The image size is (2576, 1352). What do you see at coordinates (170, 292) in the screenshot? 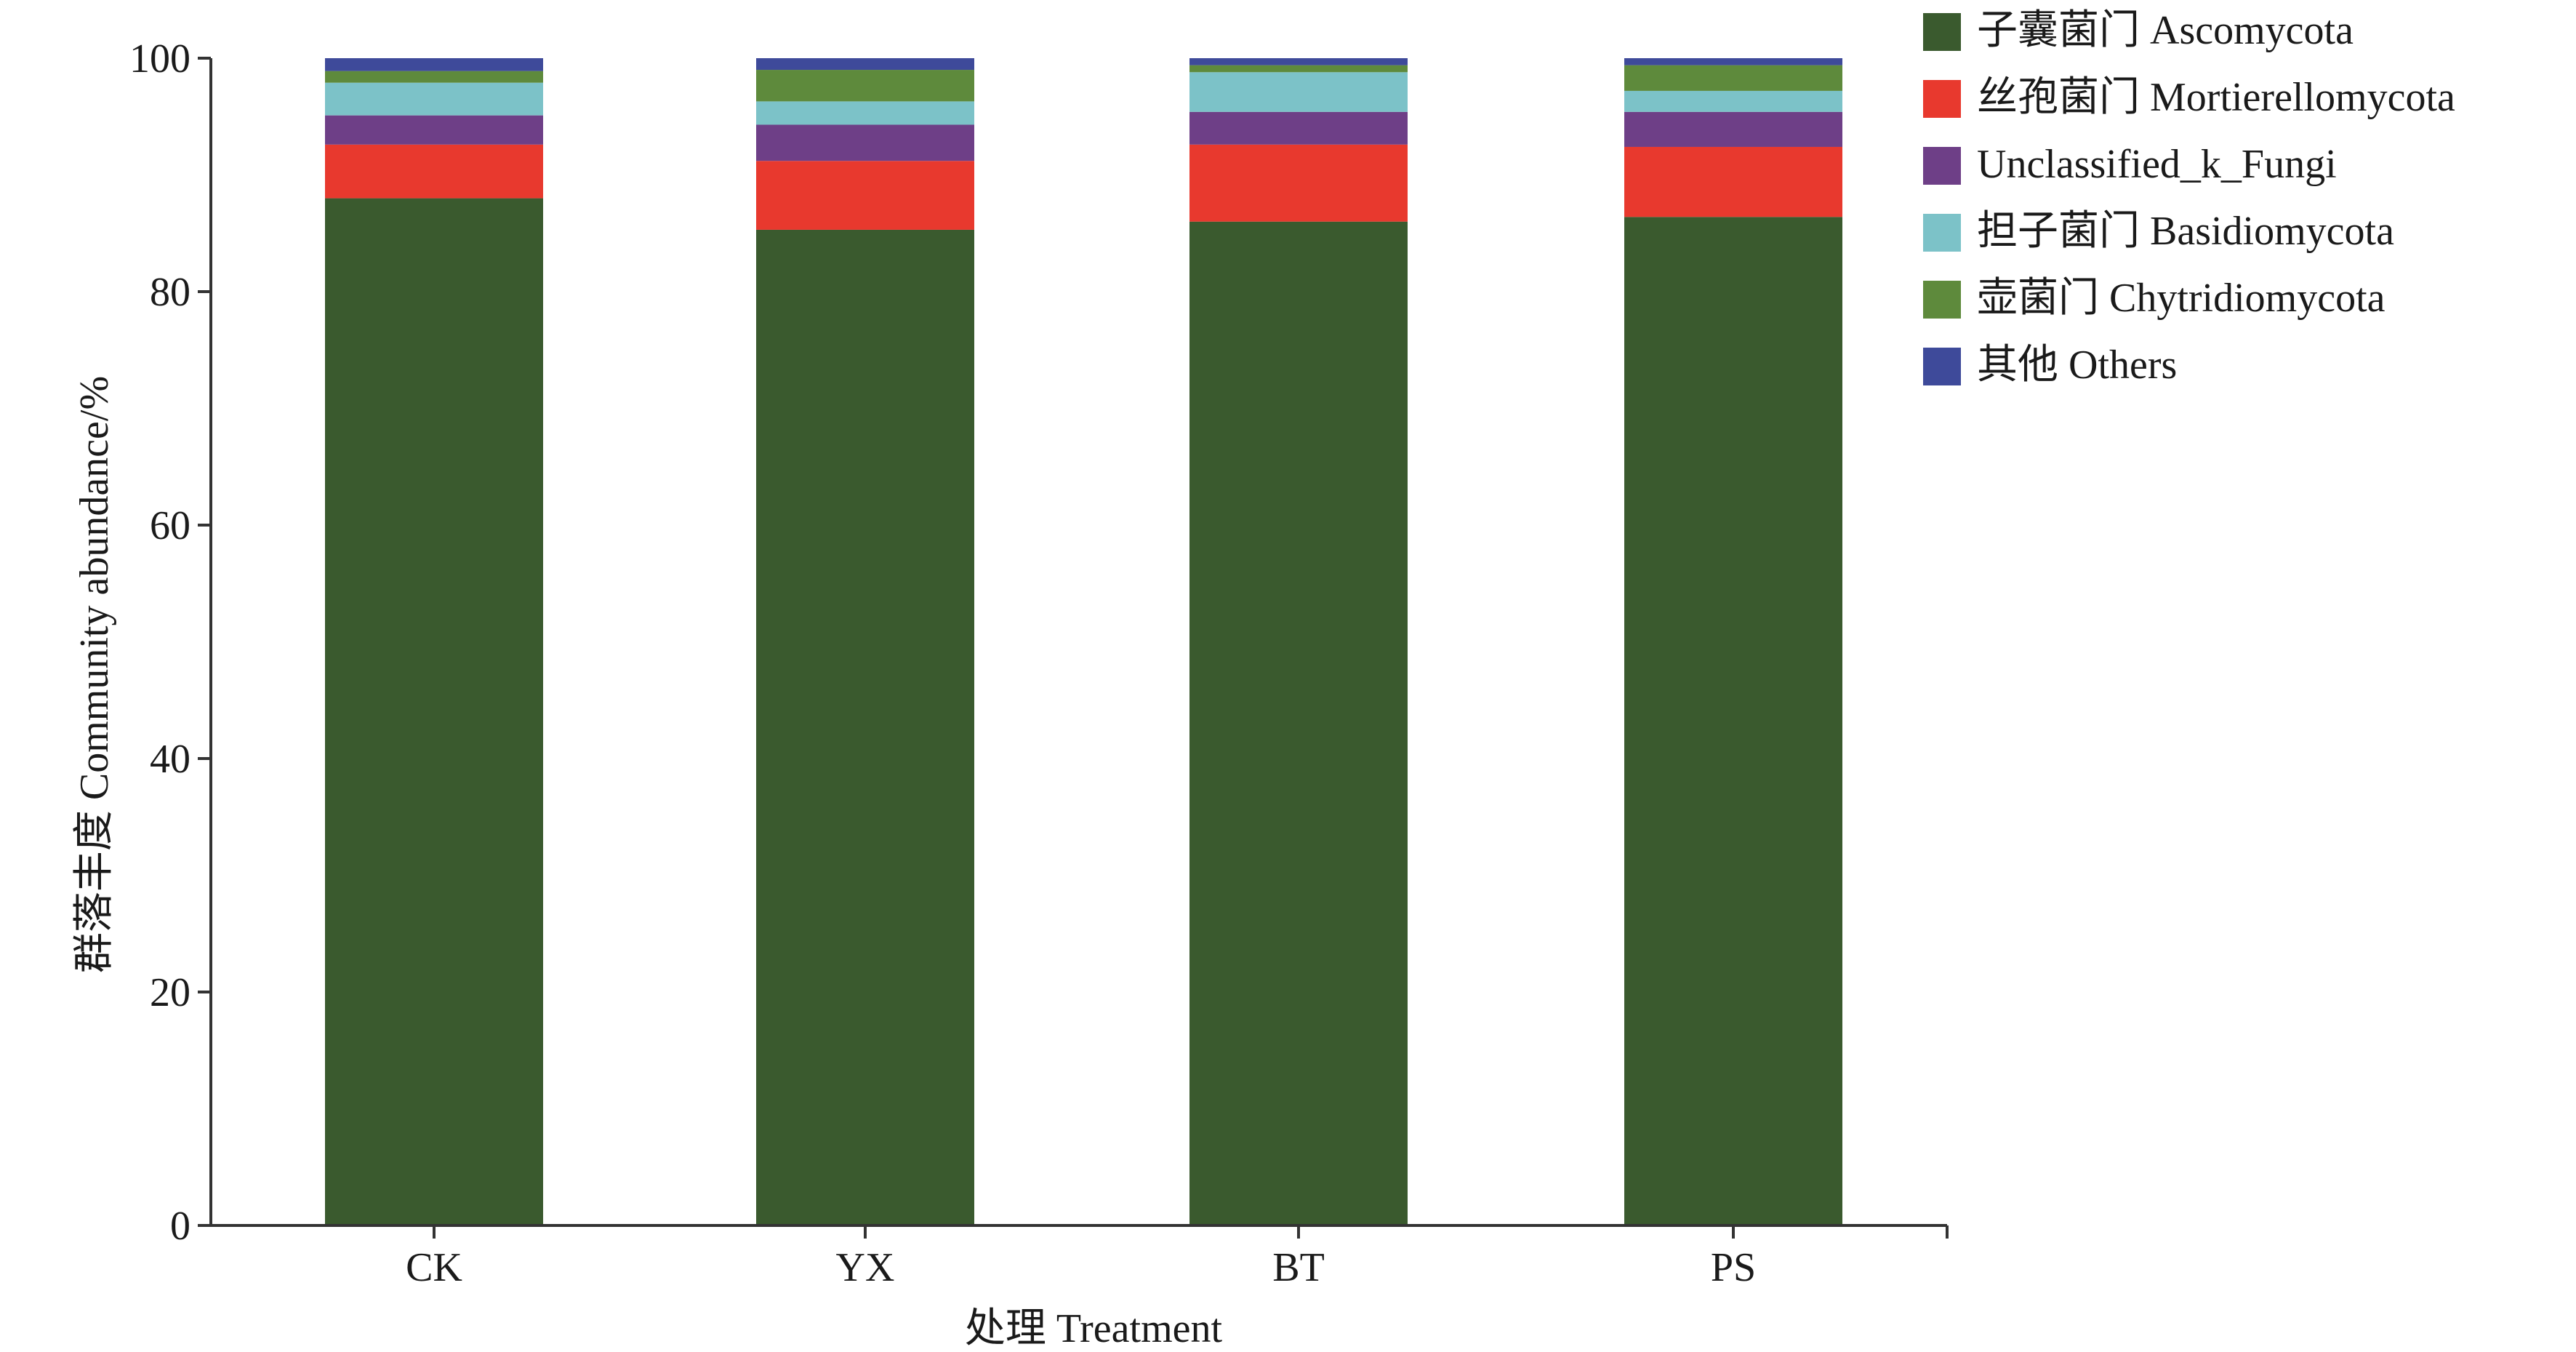
I see `y-tick-label-80: 80` at bounding box center [170, 292].